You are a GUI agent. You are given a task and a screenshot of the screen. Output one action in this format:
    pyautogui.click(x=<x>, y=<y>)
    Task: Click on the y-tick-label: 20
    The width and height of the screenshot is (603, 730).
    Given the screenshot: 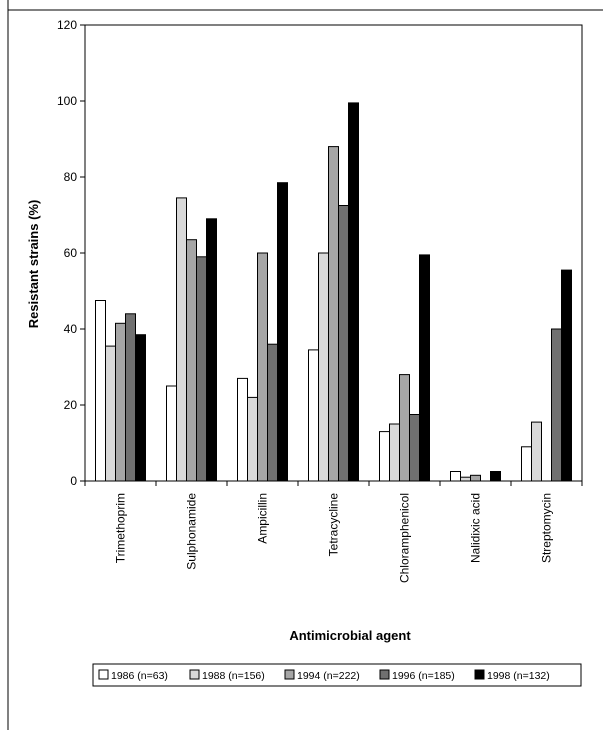 What is the action you would take?
    pyautogui.click(x=71, y=405)
    